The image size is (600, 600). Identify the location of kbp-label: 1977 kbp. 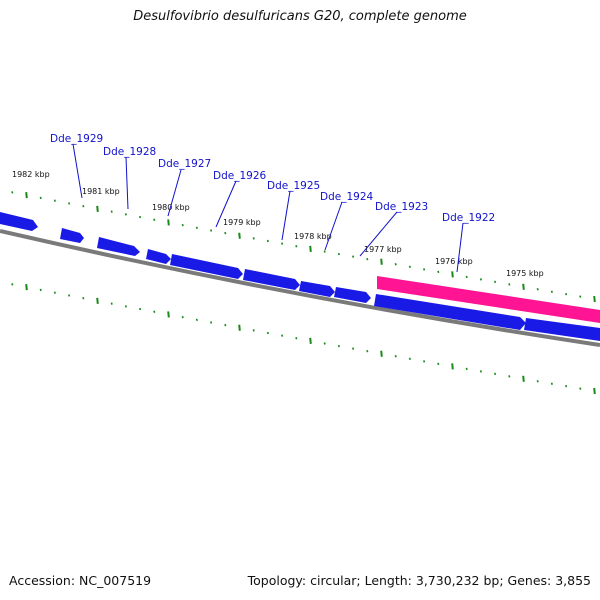
(383, 249).